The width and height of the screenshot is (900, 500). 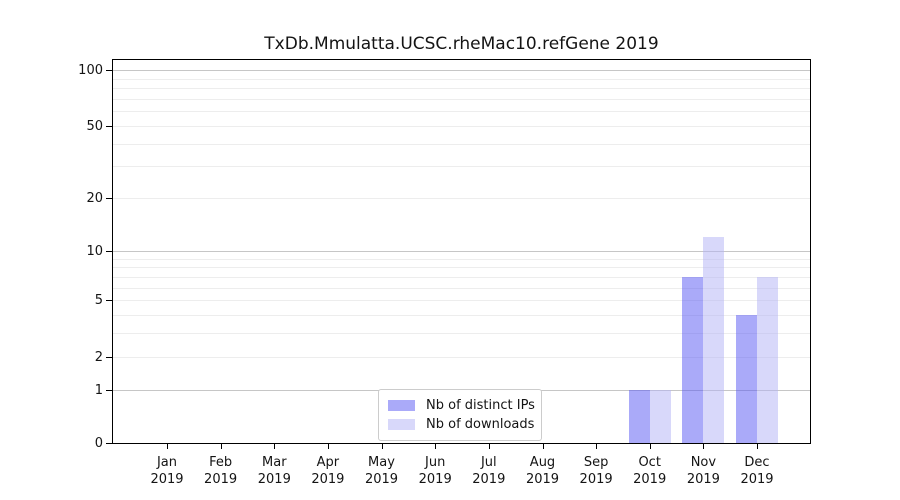 What do you see at coordinates (460, 415) in the screenshot?
I see `legend: Nb of distinct IPs Nb of downloads` at bounding box center [460, 415].